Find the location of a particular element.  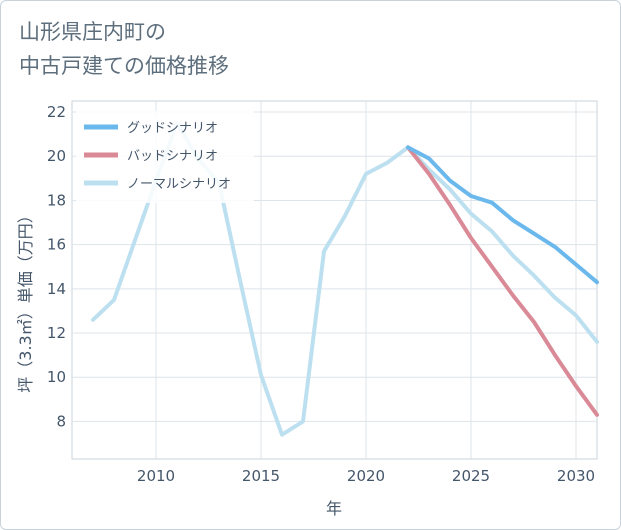

y-tick-label: 16 is located at coordinates (56, 245).